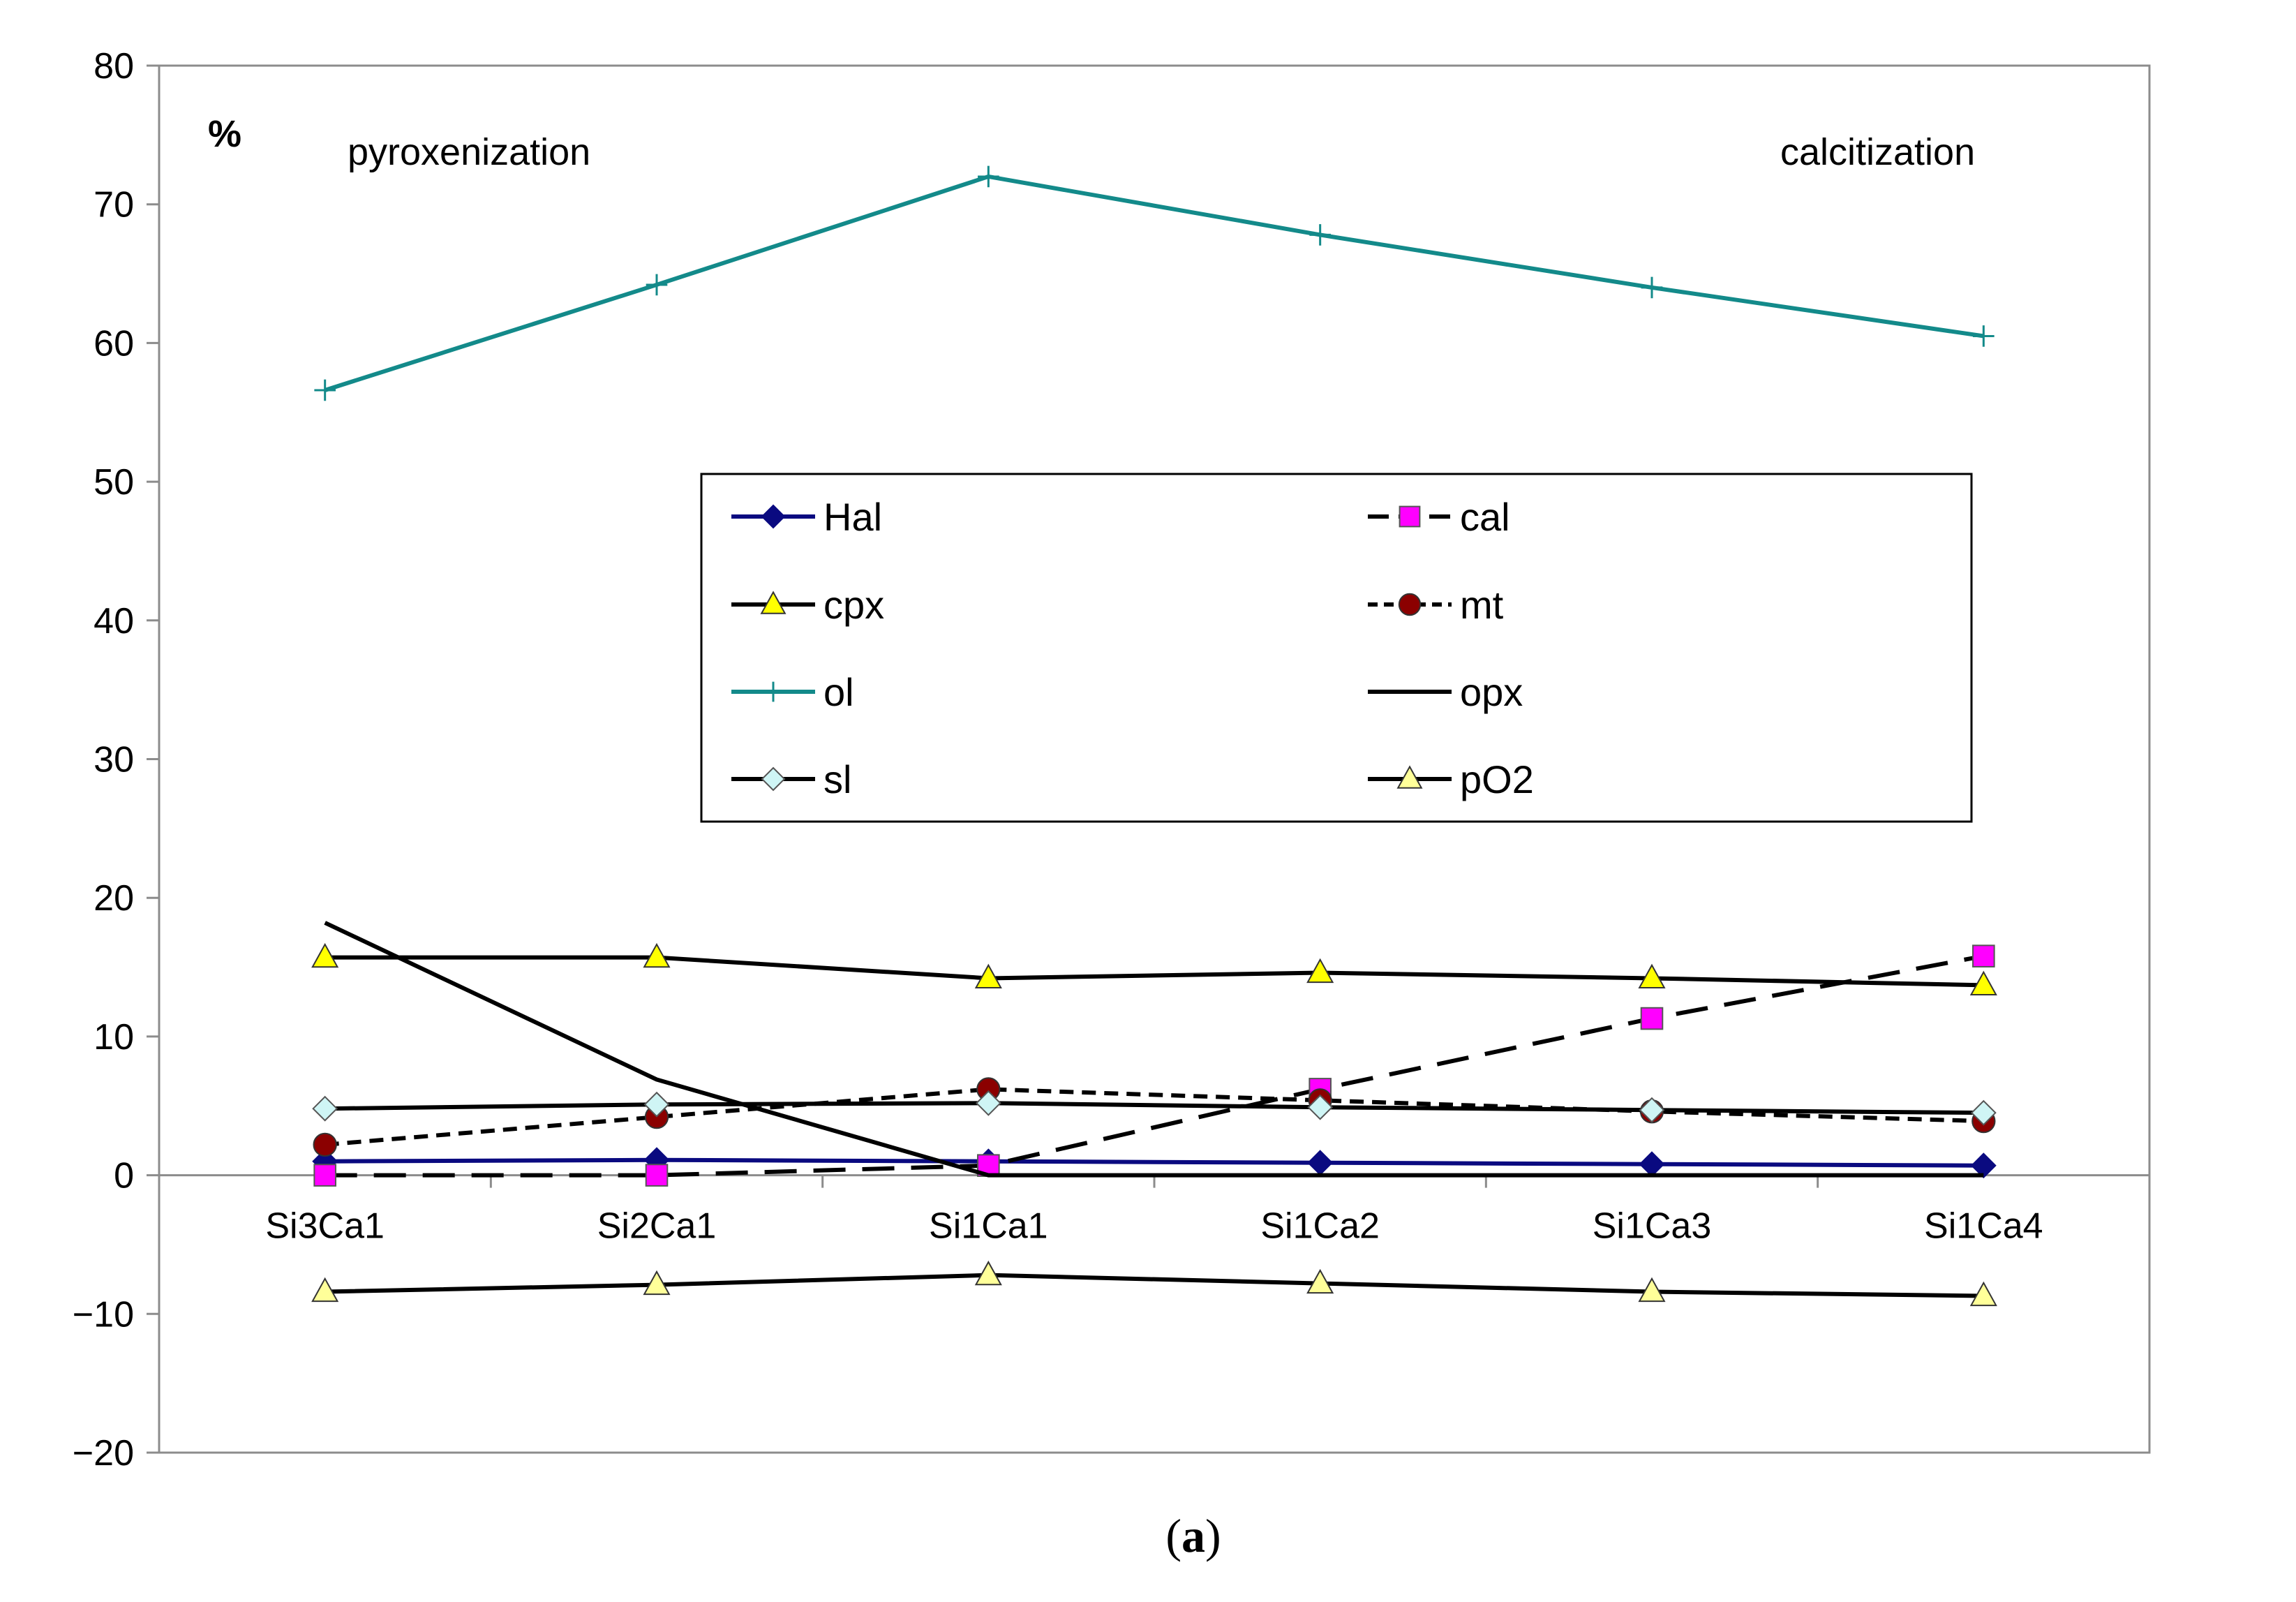 Image resolution: width=2296 pixels, height=1602 pixels. I want to click on y-tick-label: −10, so click(103, 1314).